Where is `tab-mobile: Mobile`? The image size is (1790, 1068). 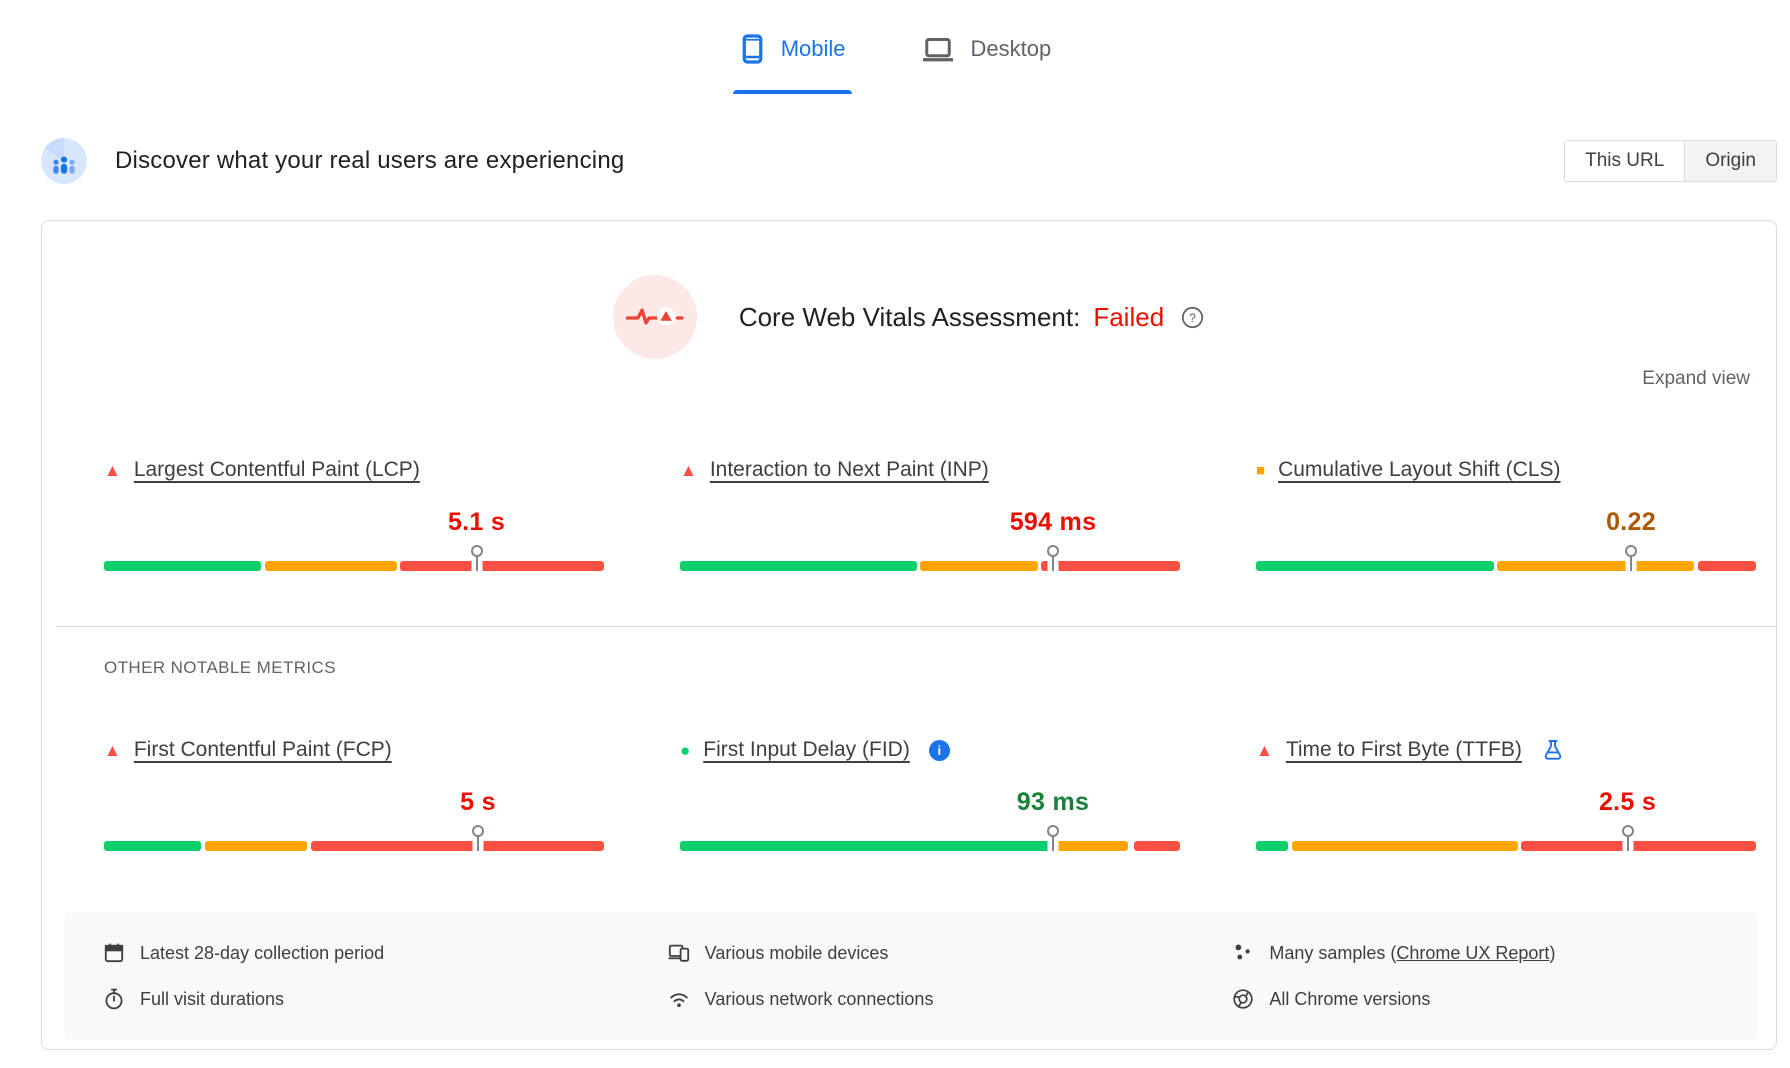 tab-mobile: Mobile is located at coordinates (792, 64).